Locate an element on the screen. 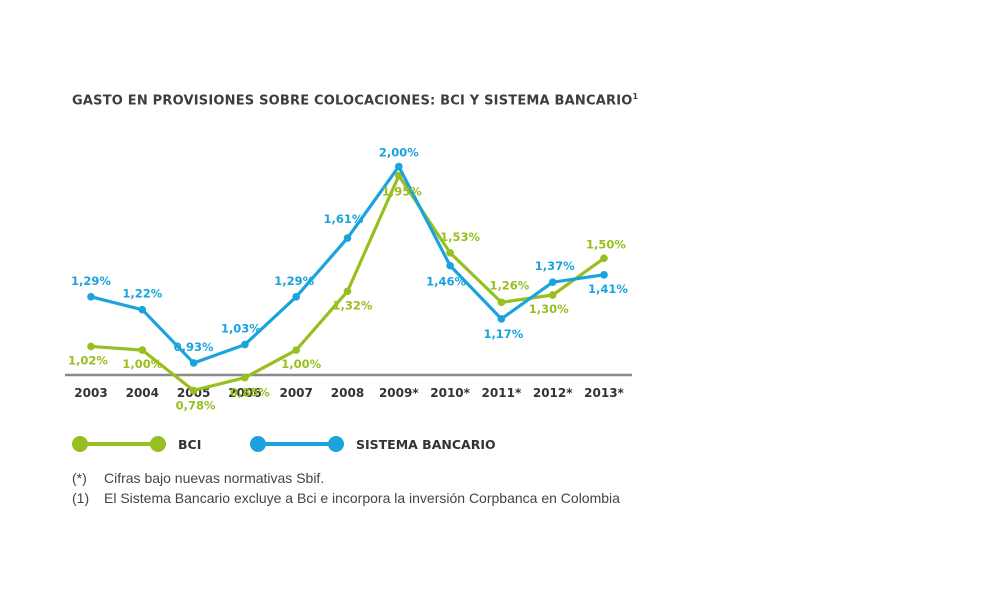 The width and height of the screenshot is (1000, 600). legend-swatch-sistema-bancario is located at coordinates (297, 444).